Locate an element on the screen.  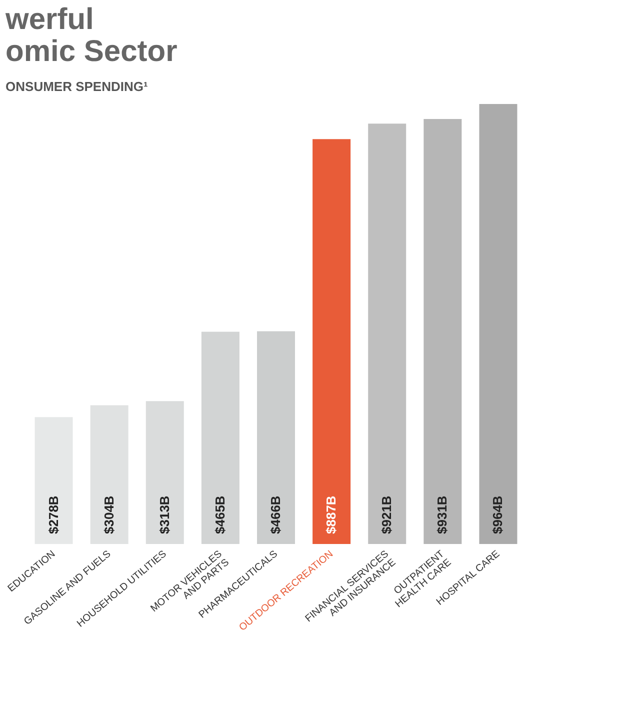
data-label: $278B is located at coordinates (53, 515).